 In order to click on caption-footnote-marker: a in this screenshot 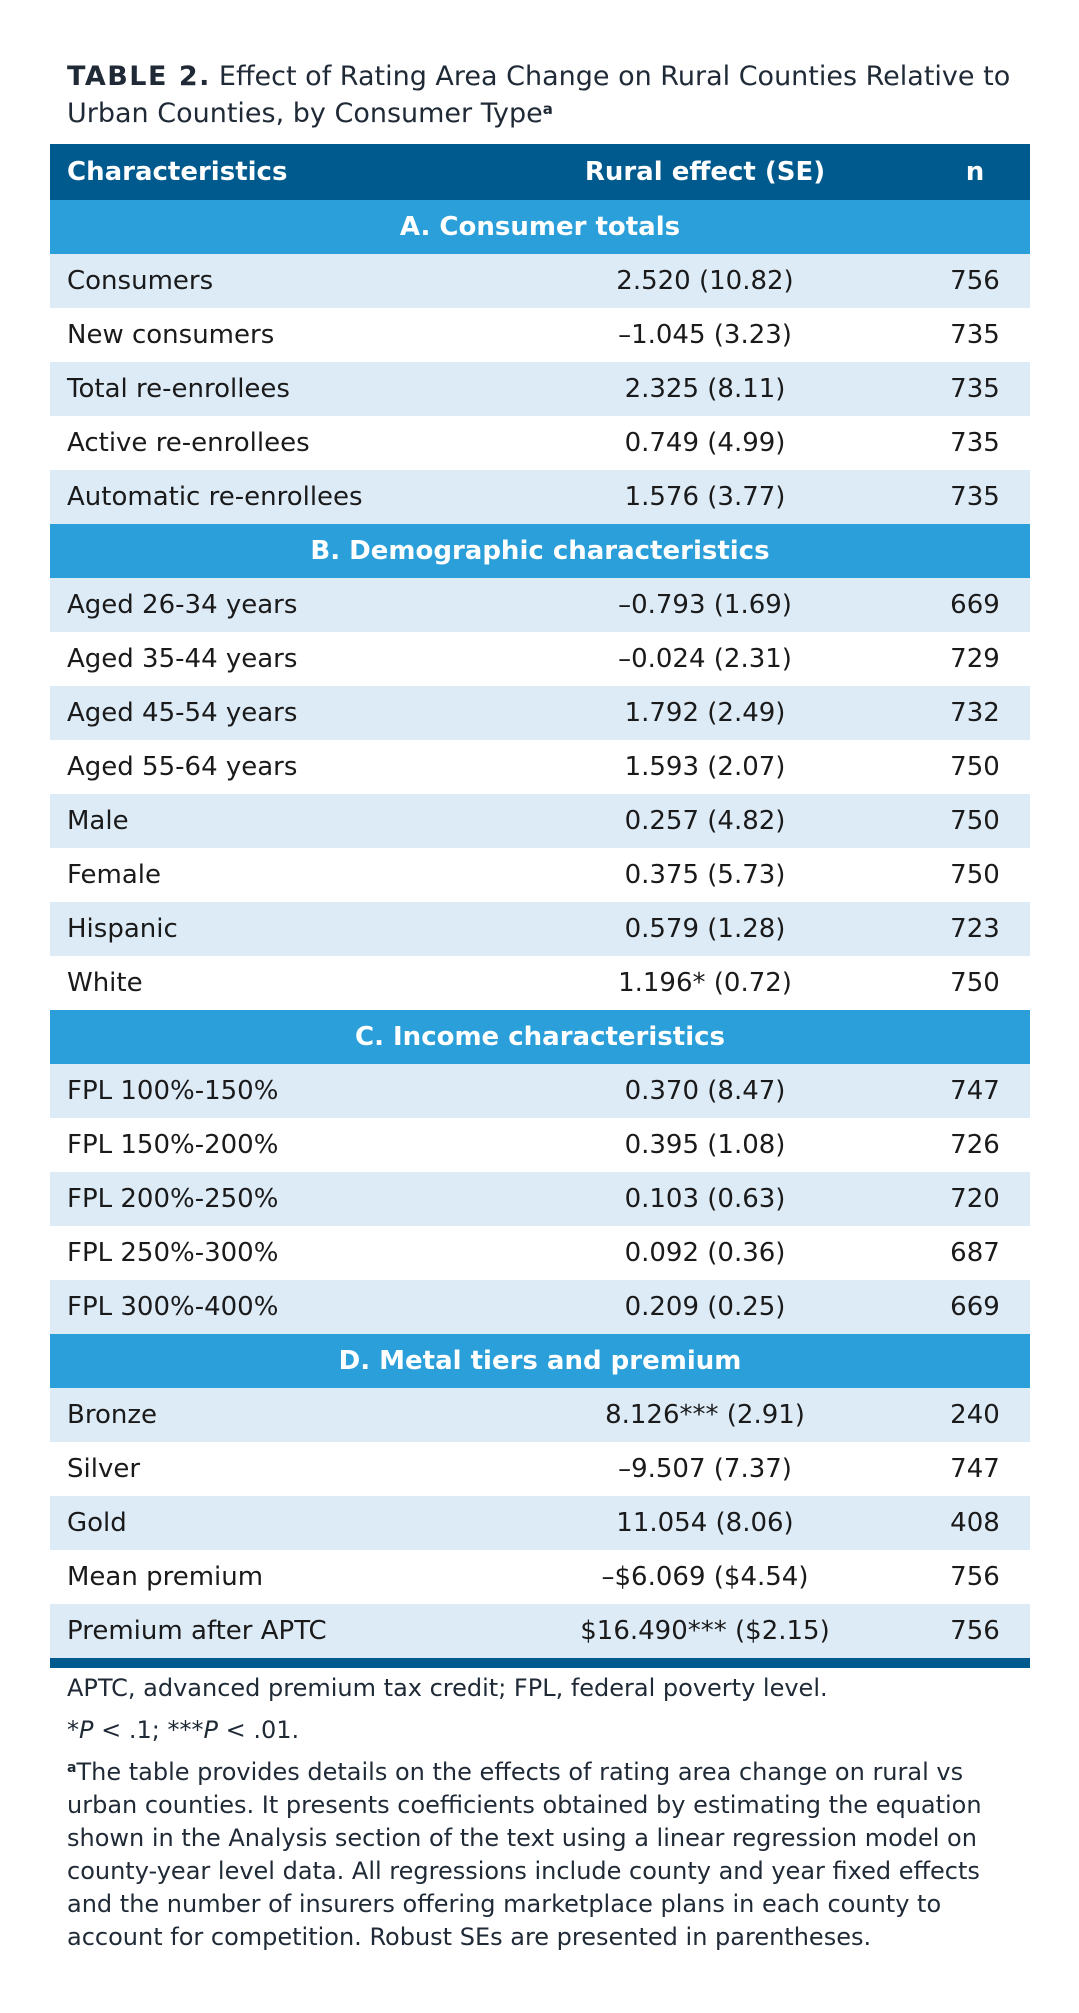, I will do `click(547, 109)`.